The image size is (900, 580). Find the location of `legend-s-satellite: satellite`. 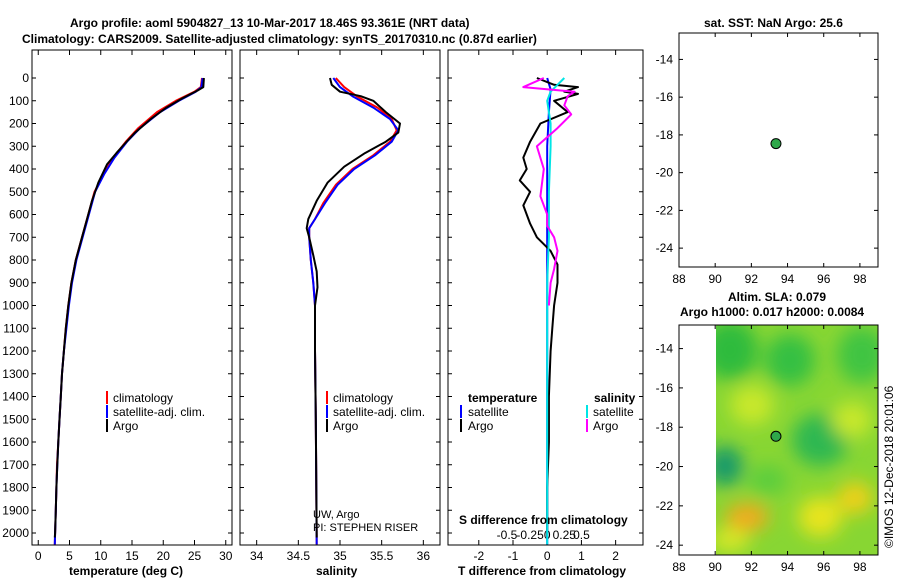

legend-s-satellite: satellite is located at coordinates (613, 412).